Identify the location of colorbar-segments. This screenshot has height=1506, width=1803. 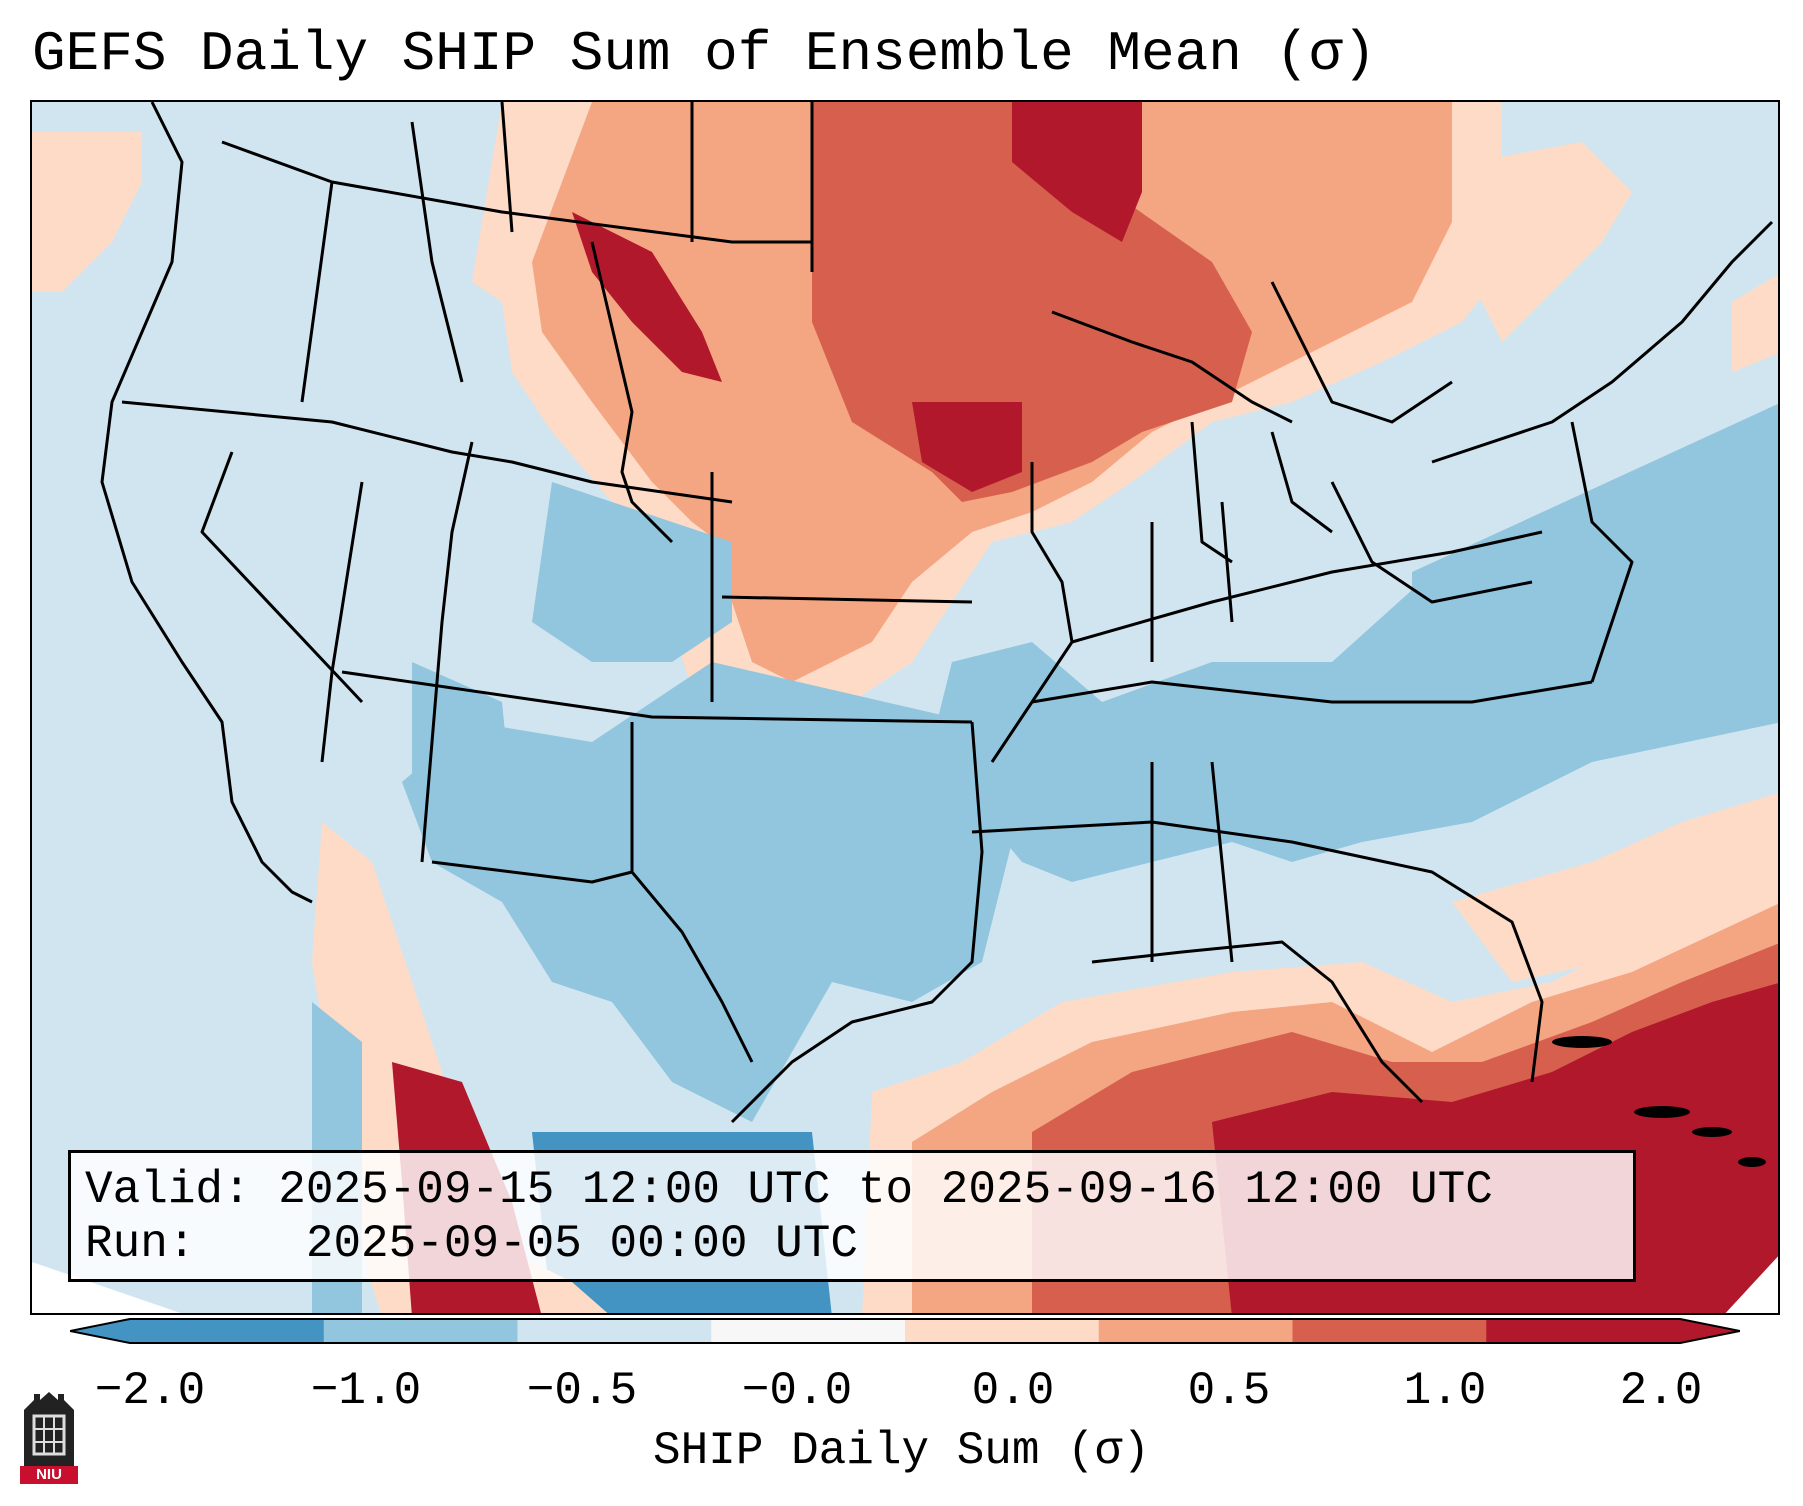
(905, 1331).